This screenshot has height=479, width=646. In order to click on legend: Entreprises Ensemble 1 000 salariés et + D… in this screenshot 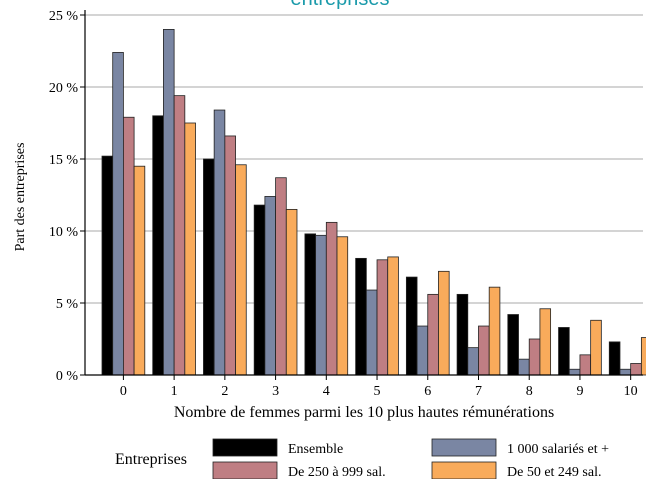, I will do `click(362, 458)`.